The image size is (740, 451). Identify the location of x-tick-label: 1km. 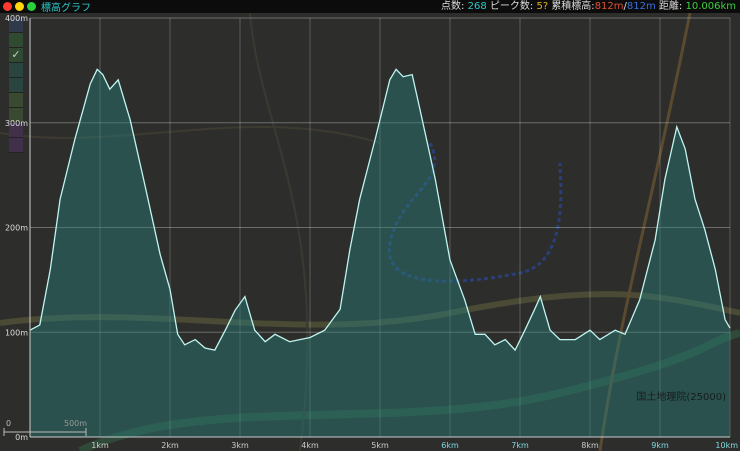
(100, 445).